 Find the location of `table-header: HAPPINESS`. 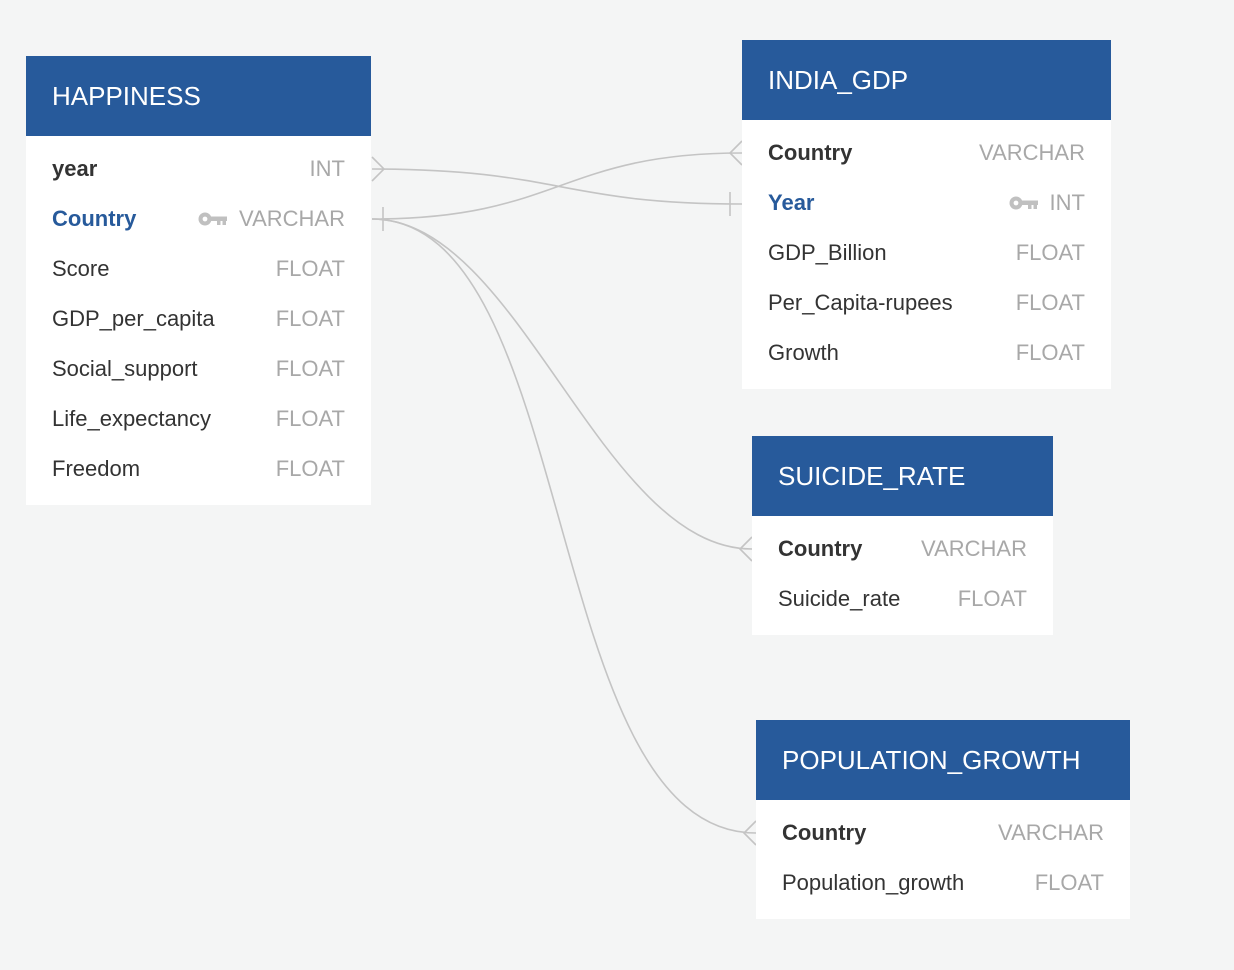

table-header: HAPPINESS is located at coordinates (198, 96).